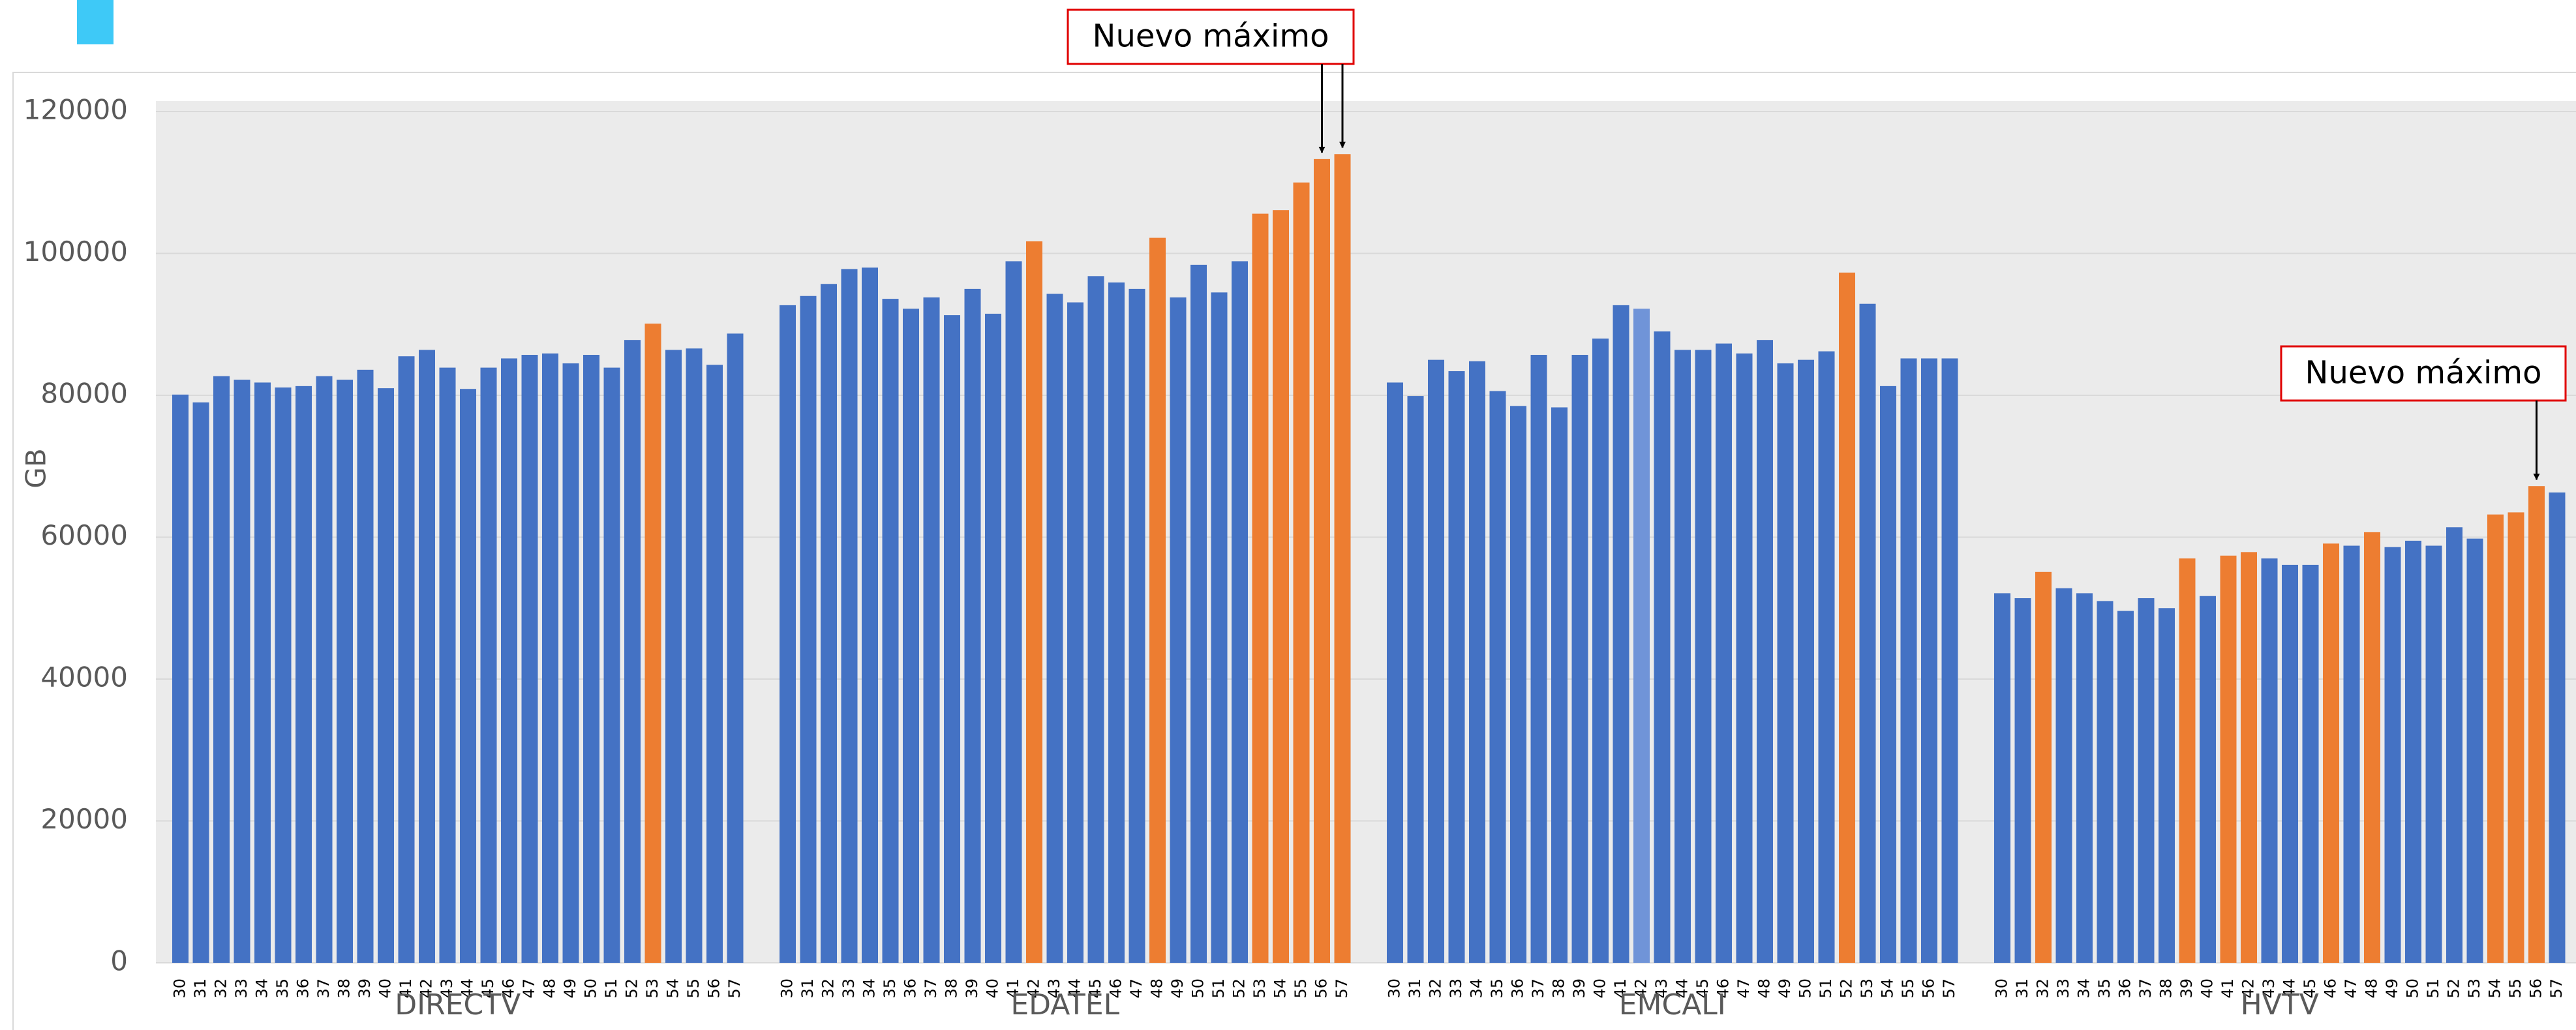 The image size is (2576, 1030). Describe the element at coordinates (509, 988) in the screenshot. I see `x-tick-label: 46` at that location.